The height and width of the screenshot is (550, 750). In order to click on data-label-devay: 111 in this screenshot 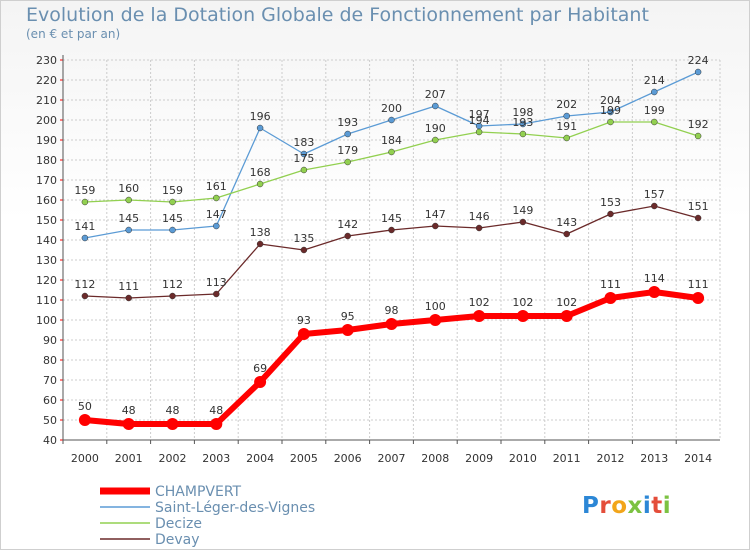, I will do `click(128, 286)`.